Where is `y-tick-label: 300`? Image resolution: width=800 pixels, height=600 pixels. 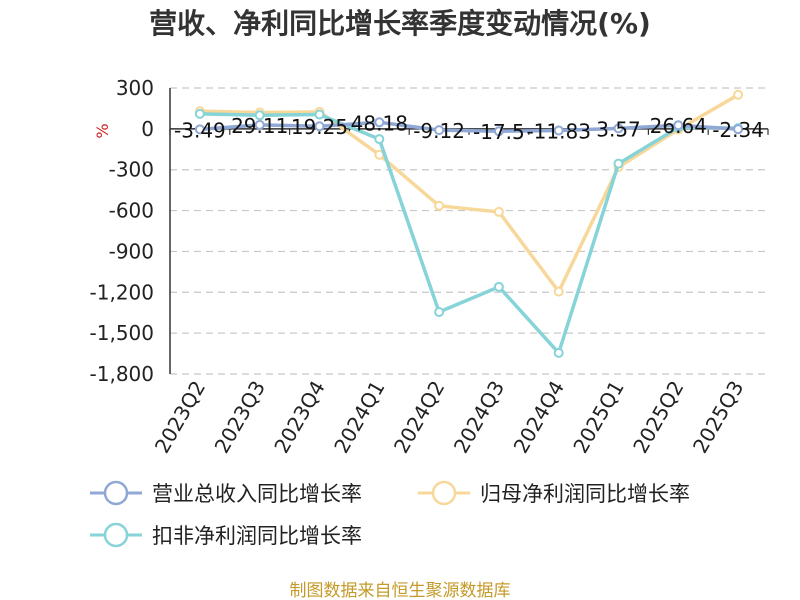 y-tick-label: 300 is located at coordinates (135, 88).